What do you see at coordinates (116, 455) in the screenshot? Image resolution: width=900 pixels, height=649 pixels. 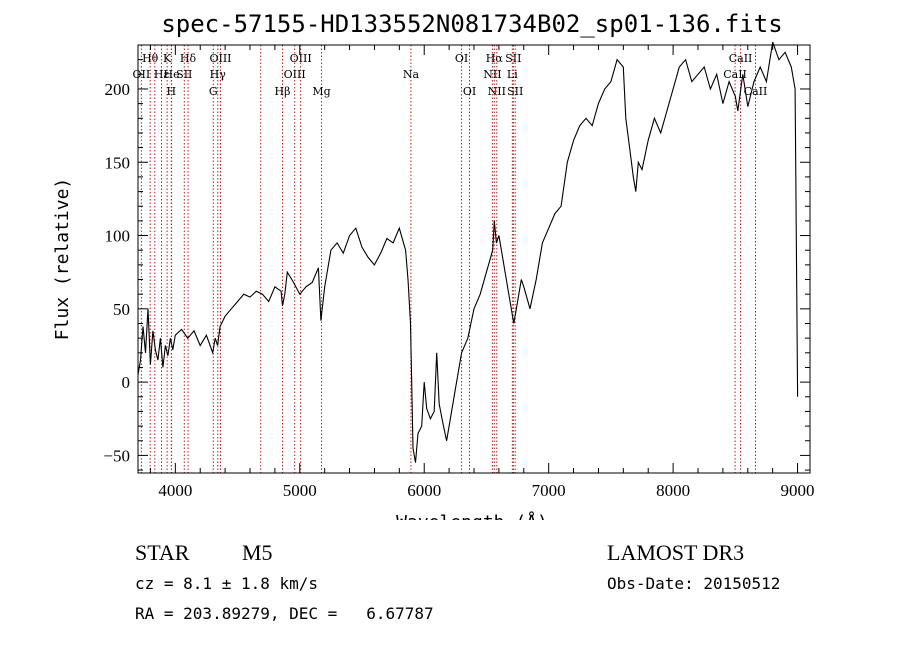 I see `y-tick-label: −50` at bounding box center [116, 455].